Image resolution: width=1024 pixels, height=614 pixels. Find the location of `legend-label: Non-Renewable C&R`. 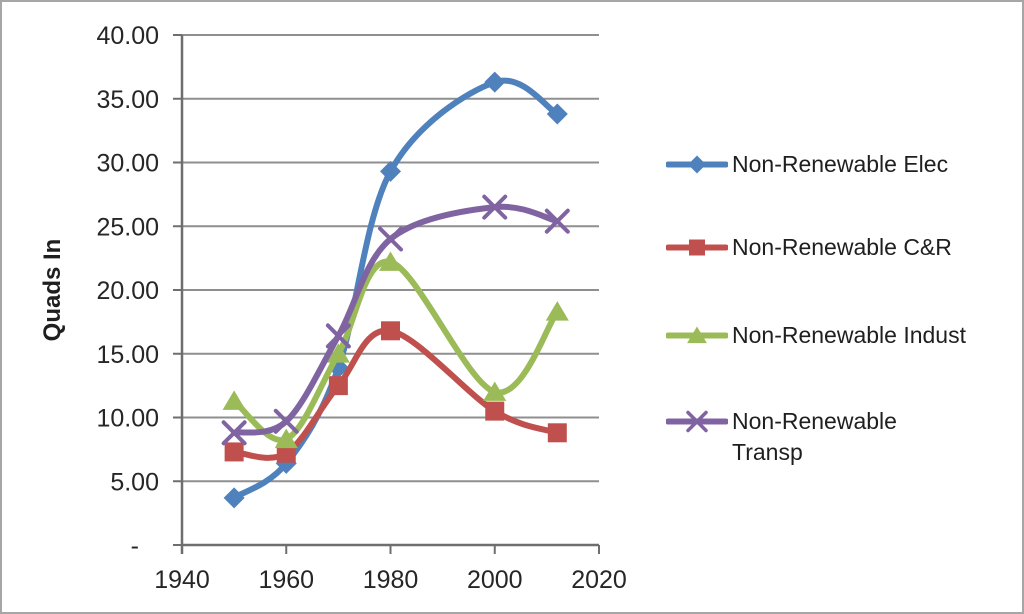

legend-label: Non-Renewable C&R is located at coordinates (842, 247).